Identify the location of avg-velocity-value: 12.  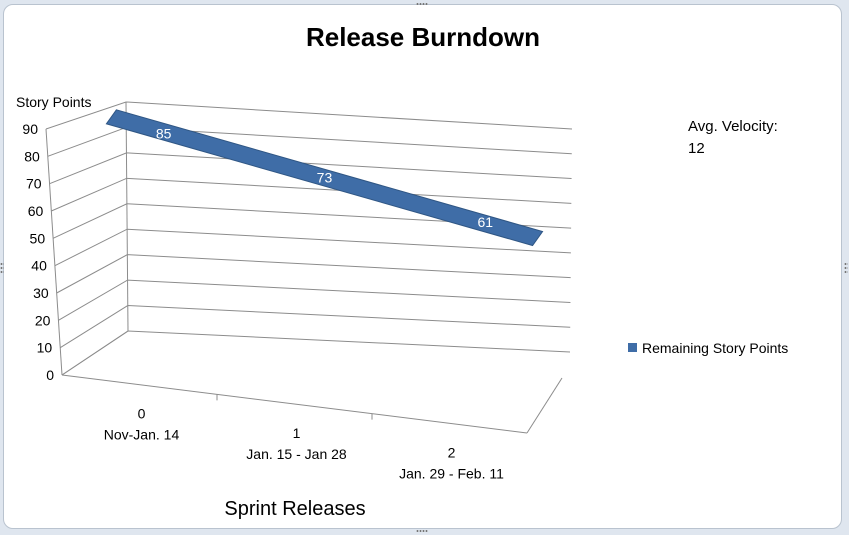
(696, 148).